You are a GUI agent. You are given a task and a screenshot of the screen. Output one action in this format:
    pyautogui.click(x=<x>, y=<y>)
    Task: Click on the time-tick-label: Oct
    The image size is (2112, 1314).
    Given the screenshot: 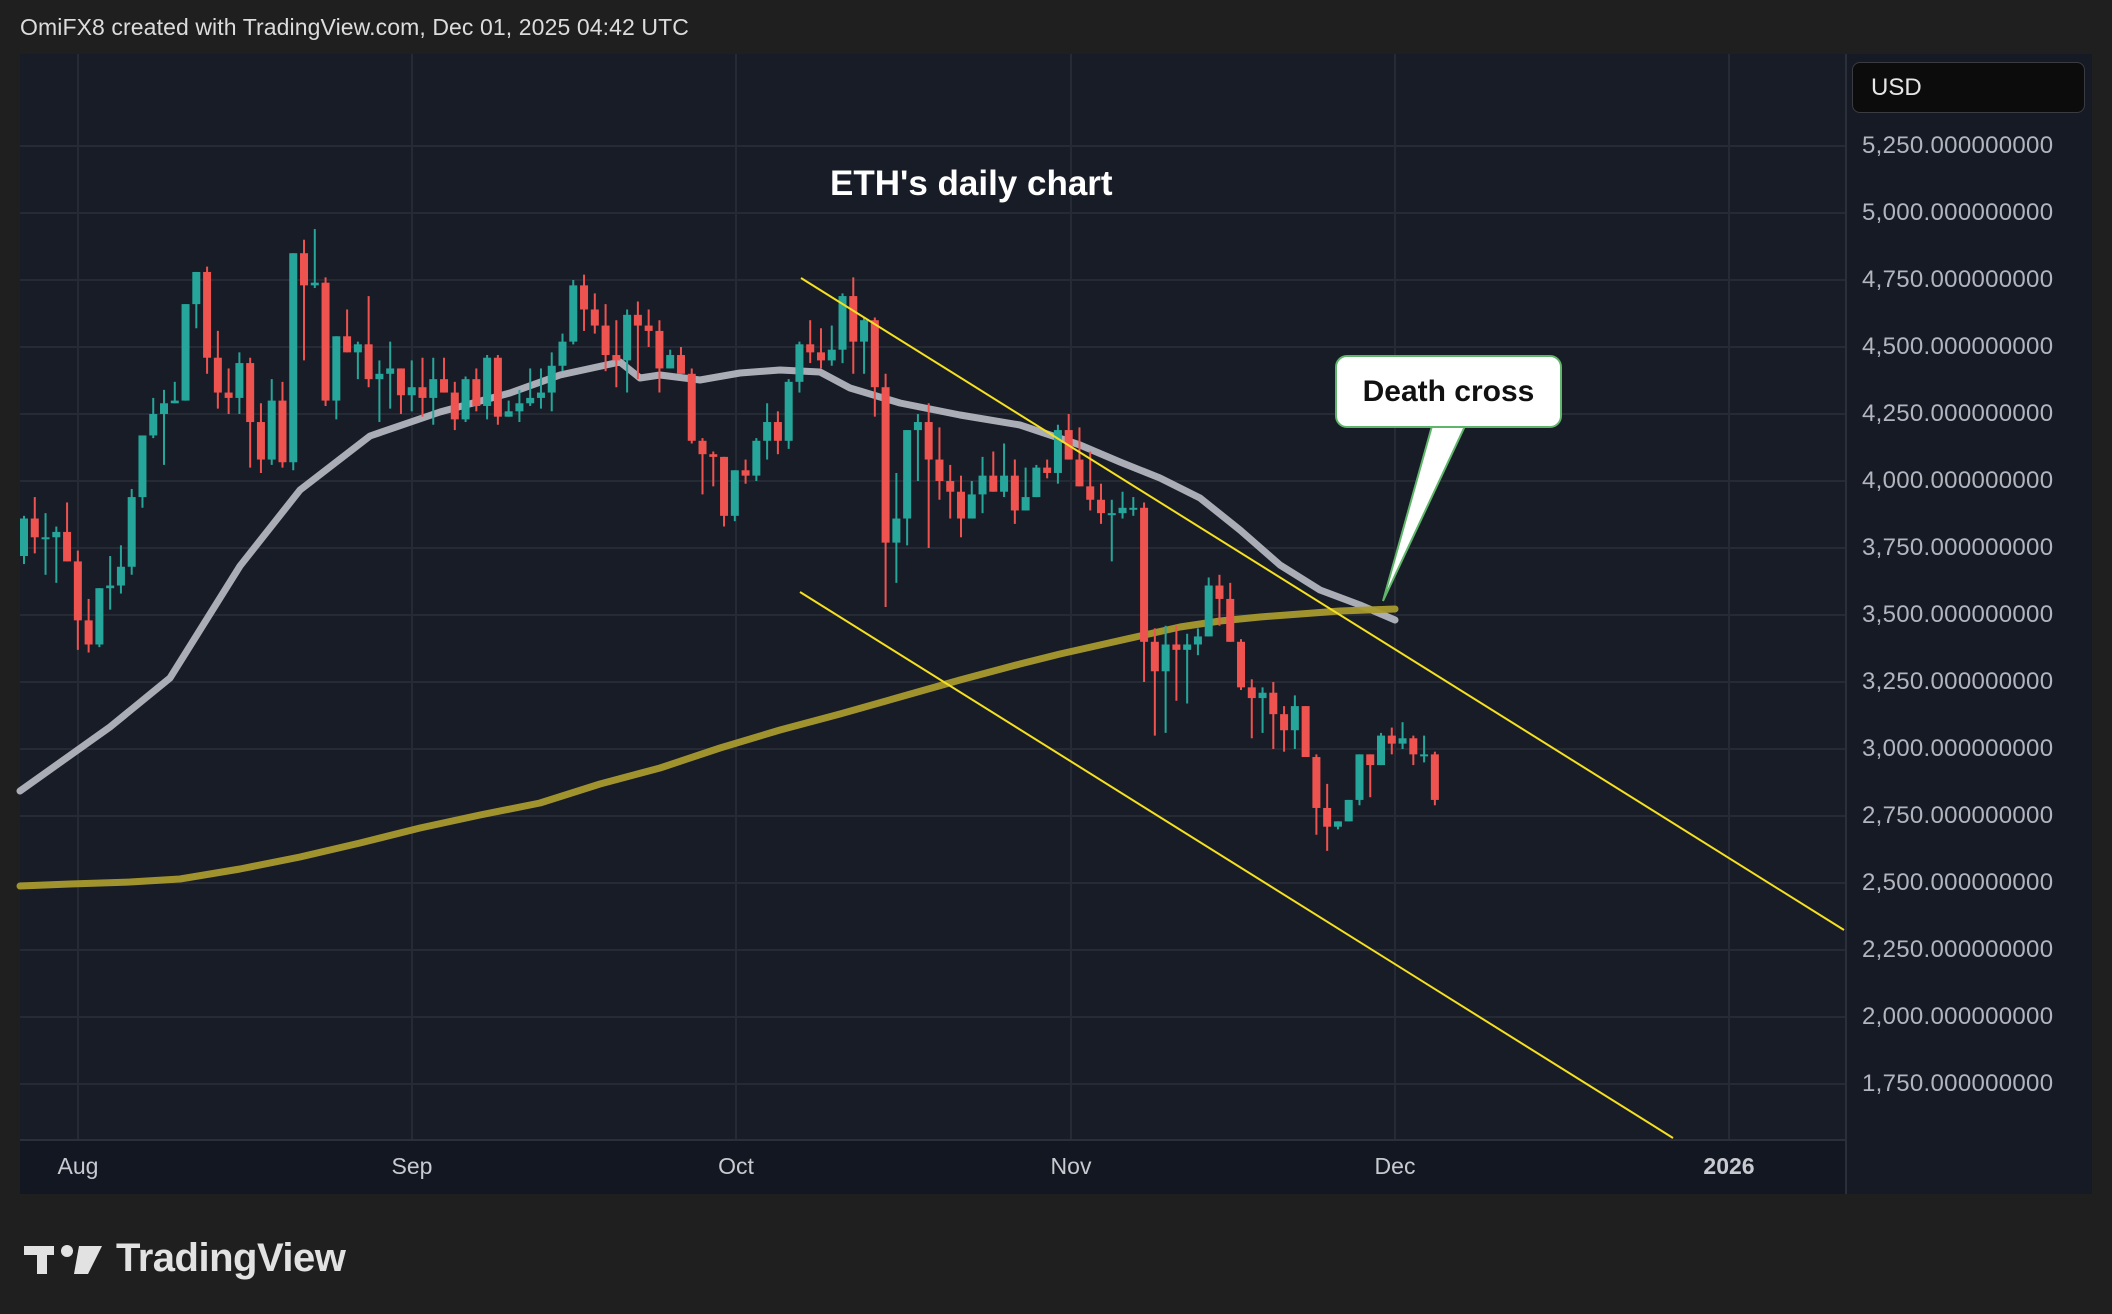 What is the action you would take?
    pyautogui.click(x=736, y=1166)
    